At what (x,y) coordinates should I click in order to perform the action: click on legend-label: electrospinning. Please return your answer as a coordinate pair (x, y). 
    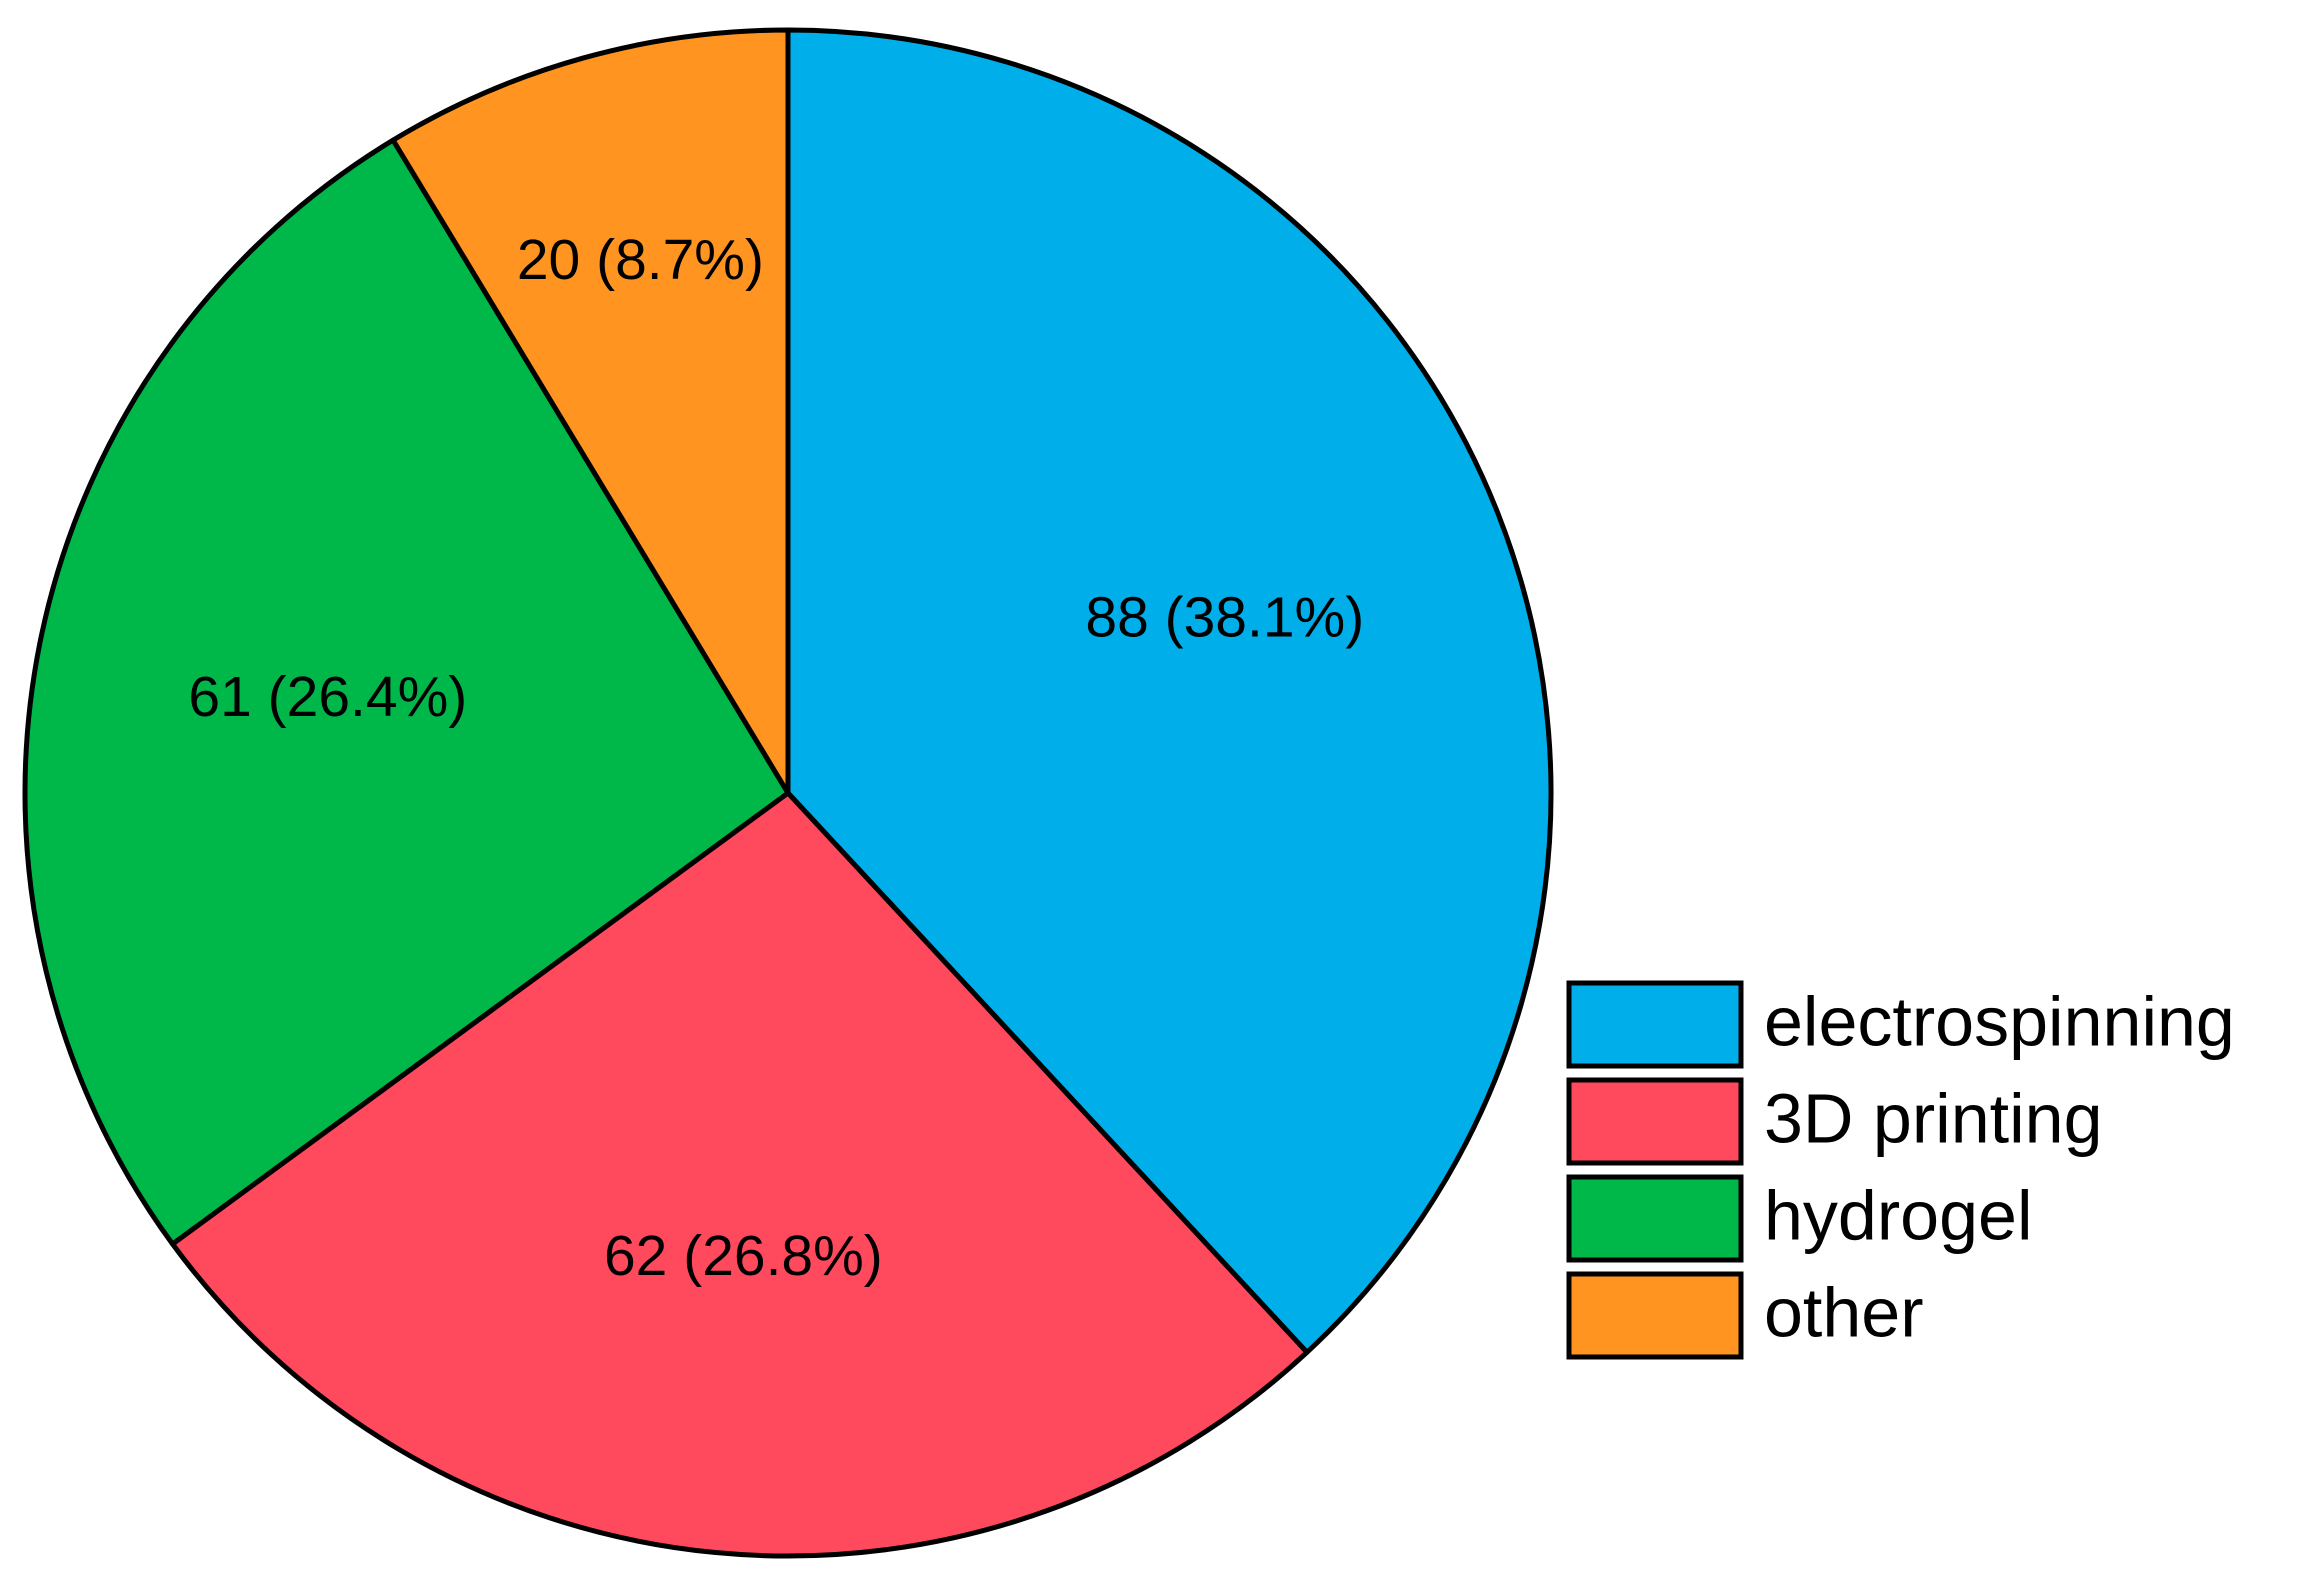
    Looking at the image, I should click on (1999, 1021).